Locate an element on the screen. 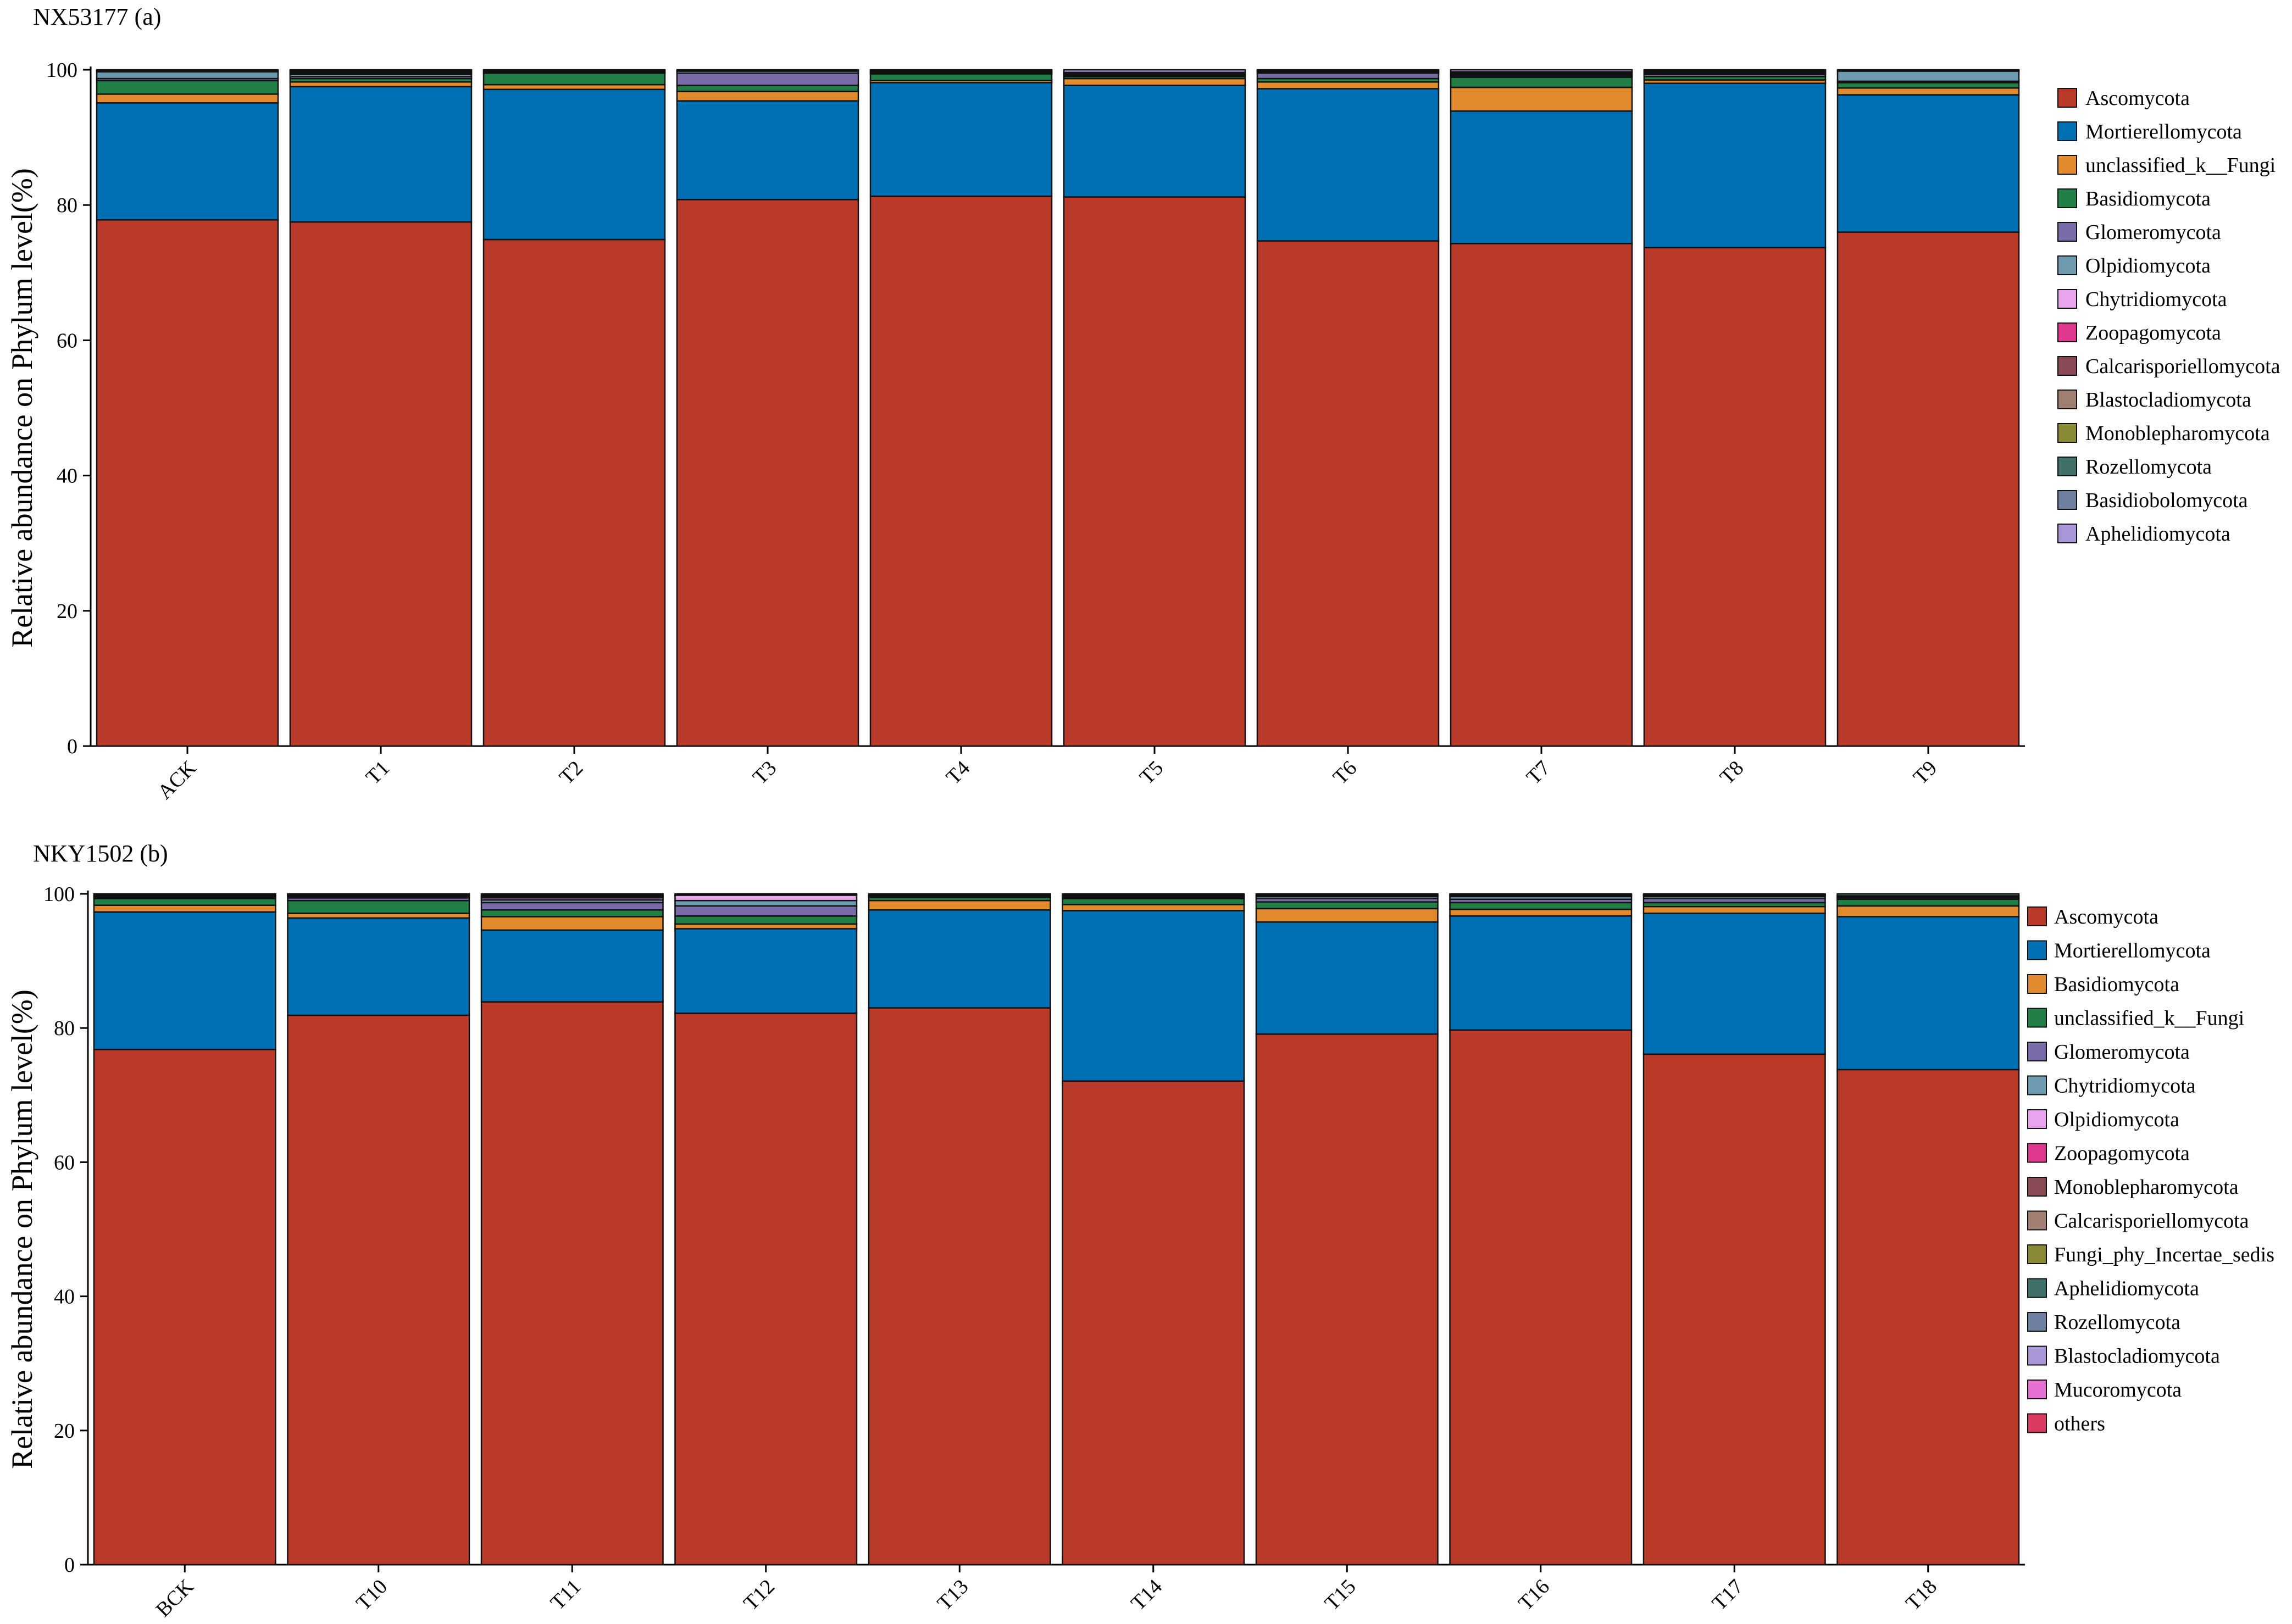 The height and width of the screenshot is (1624, 2292). bar-segment-t11-mortierellomycota is located at coordinates (572, 966).